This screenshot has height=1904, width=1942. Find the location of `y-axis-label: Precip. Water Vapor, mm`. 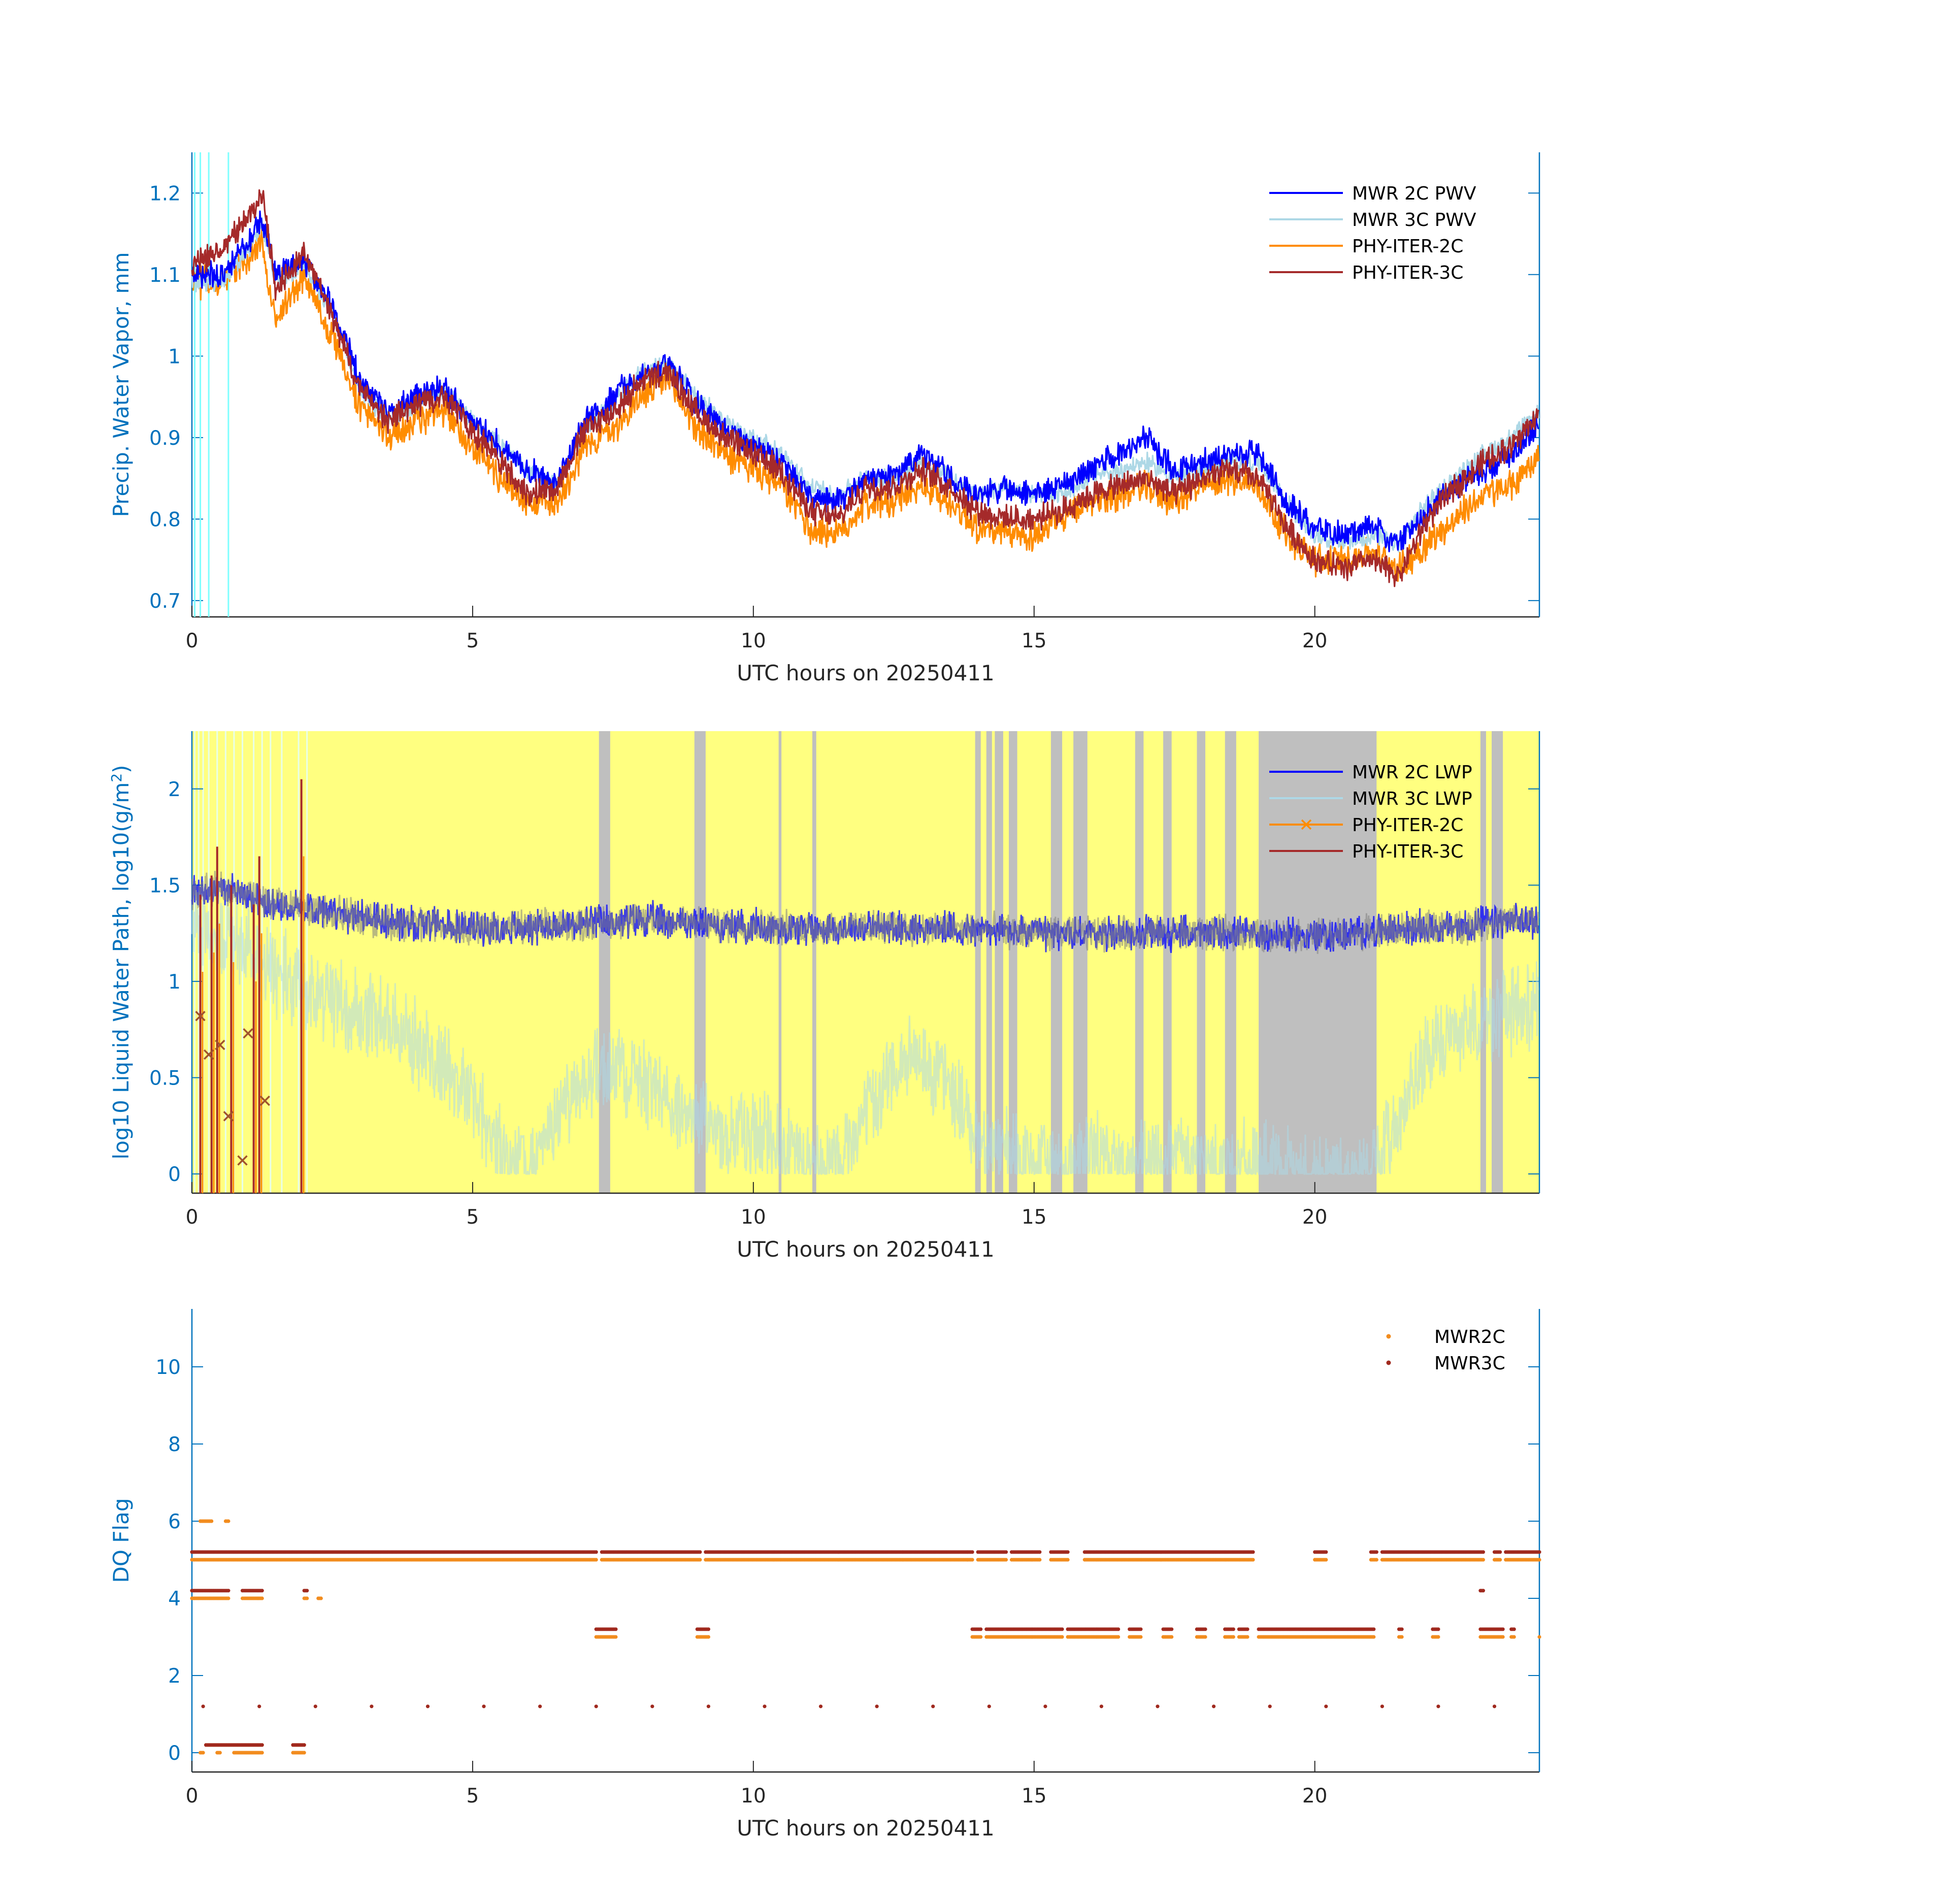

y-axis-label: Precip. Water Vapor, mm is located at coordinates (121, 385).